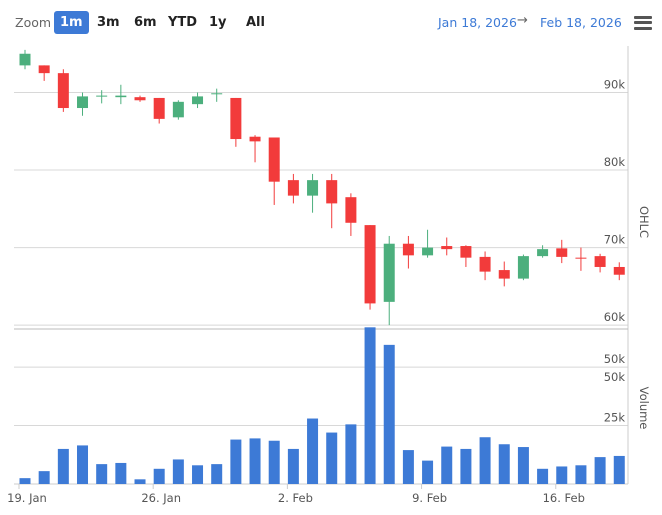  I want to click on price-tick-label: 80k, so click(615, 162).